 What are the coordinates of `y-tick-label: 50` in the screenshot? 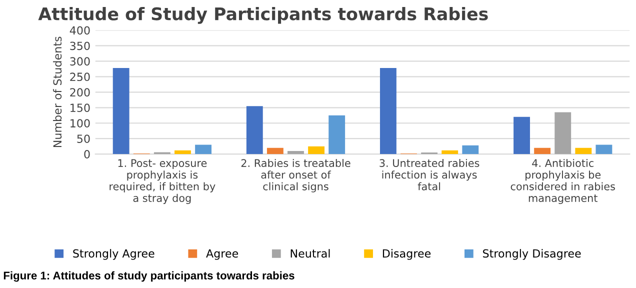 It's located at (83, 138).